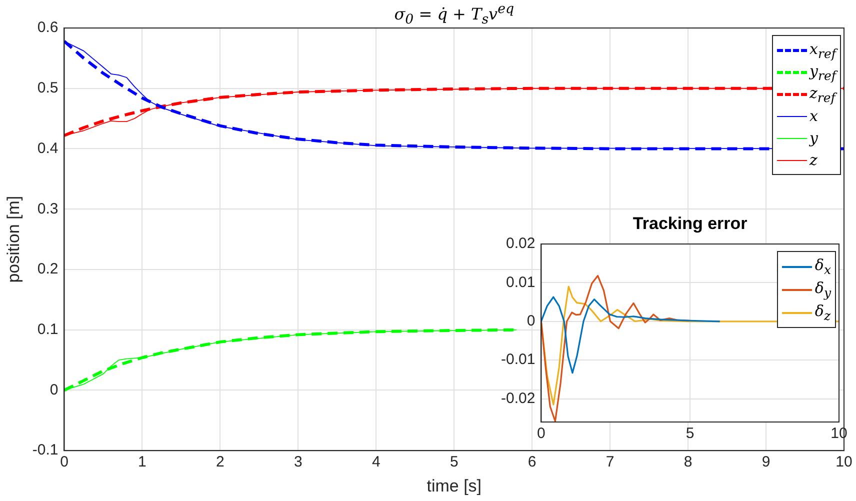 This screenshot has height=501, width=856. What do you see at coordinates (454, 486) in the screenshot?
I see `x-axis-title: time [s]` at bounding box center [454, 486].